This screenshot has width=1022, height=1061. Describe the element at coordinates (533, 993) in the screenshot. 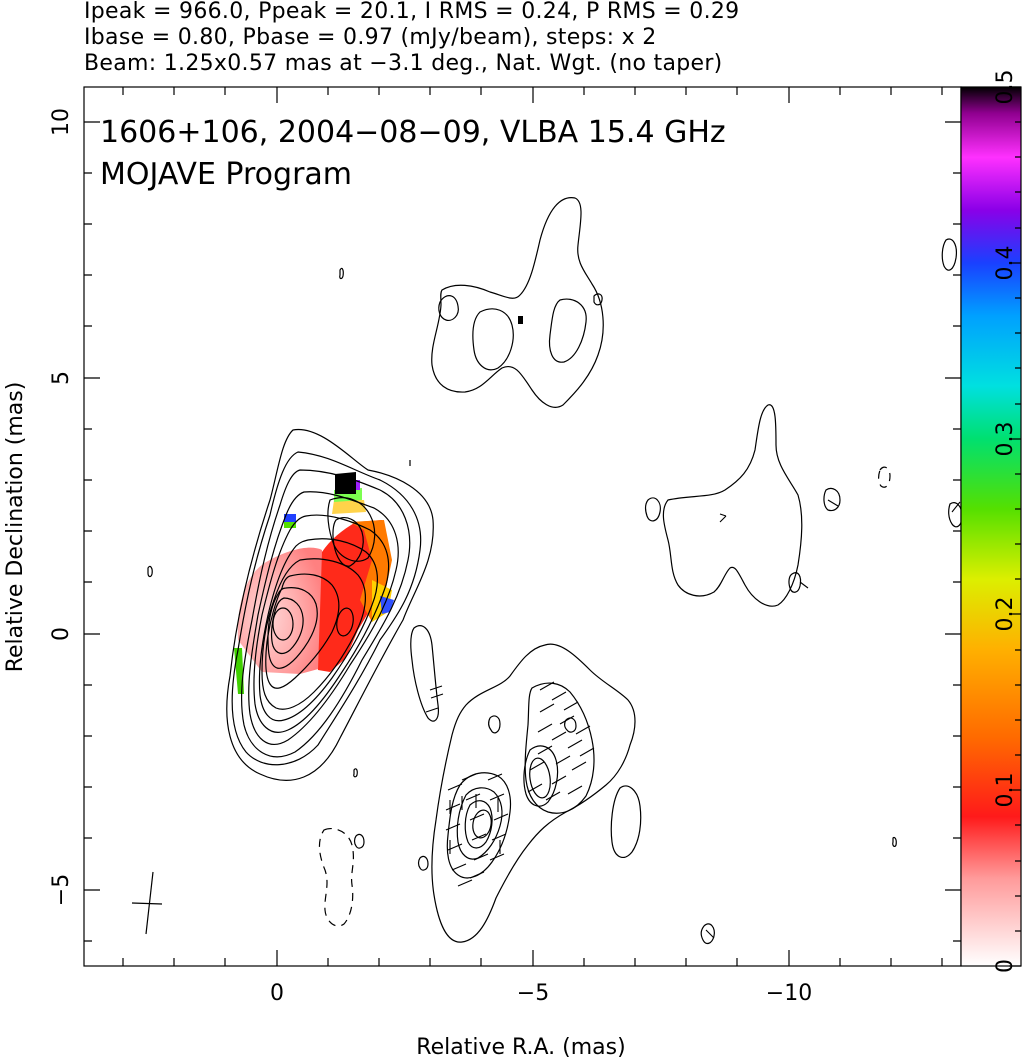

I see `x-tick-label-1: −5` at that location.